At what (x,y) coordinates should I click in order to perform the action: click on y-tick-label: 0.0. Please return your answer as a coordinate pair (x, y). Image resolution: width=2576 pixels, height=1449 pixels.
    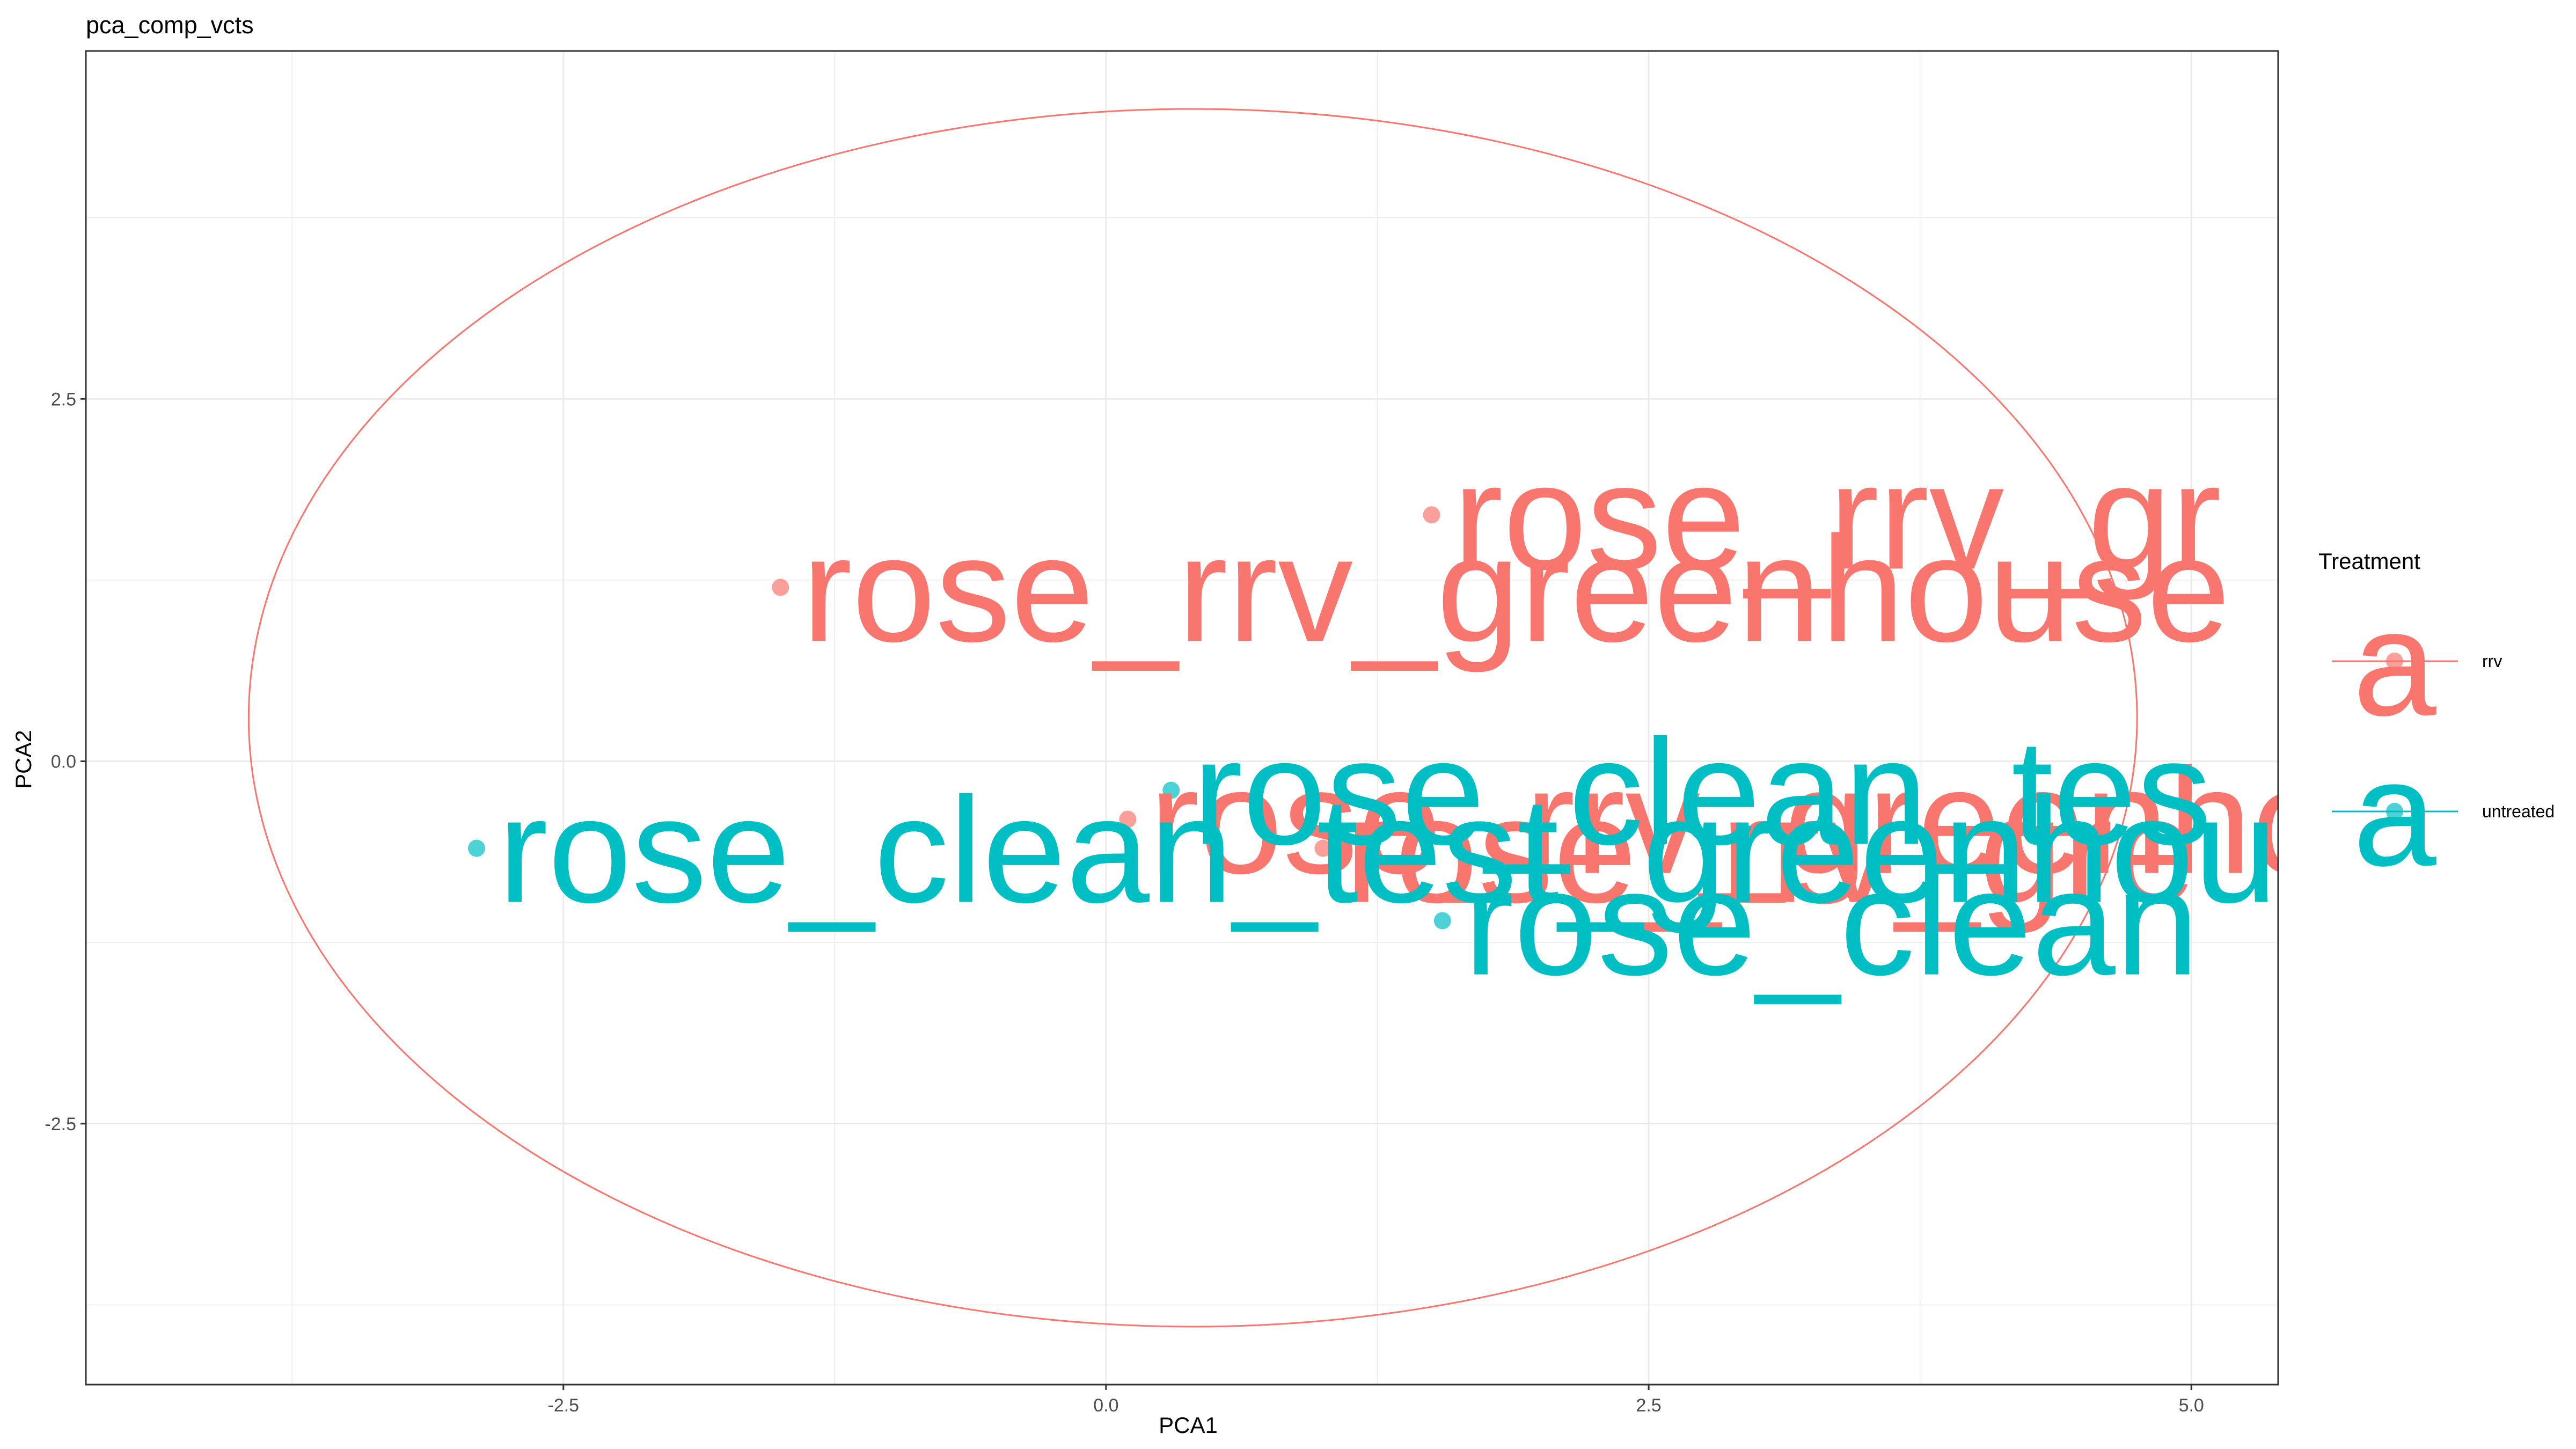
    Looking at the image, I should click on (63, 762).